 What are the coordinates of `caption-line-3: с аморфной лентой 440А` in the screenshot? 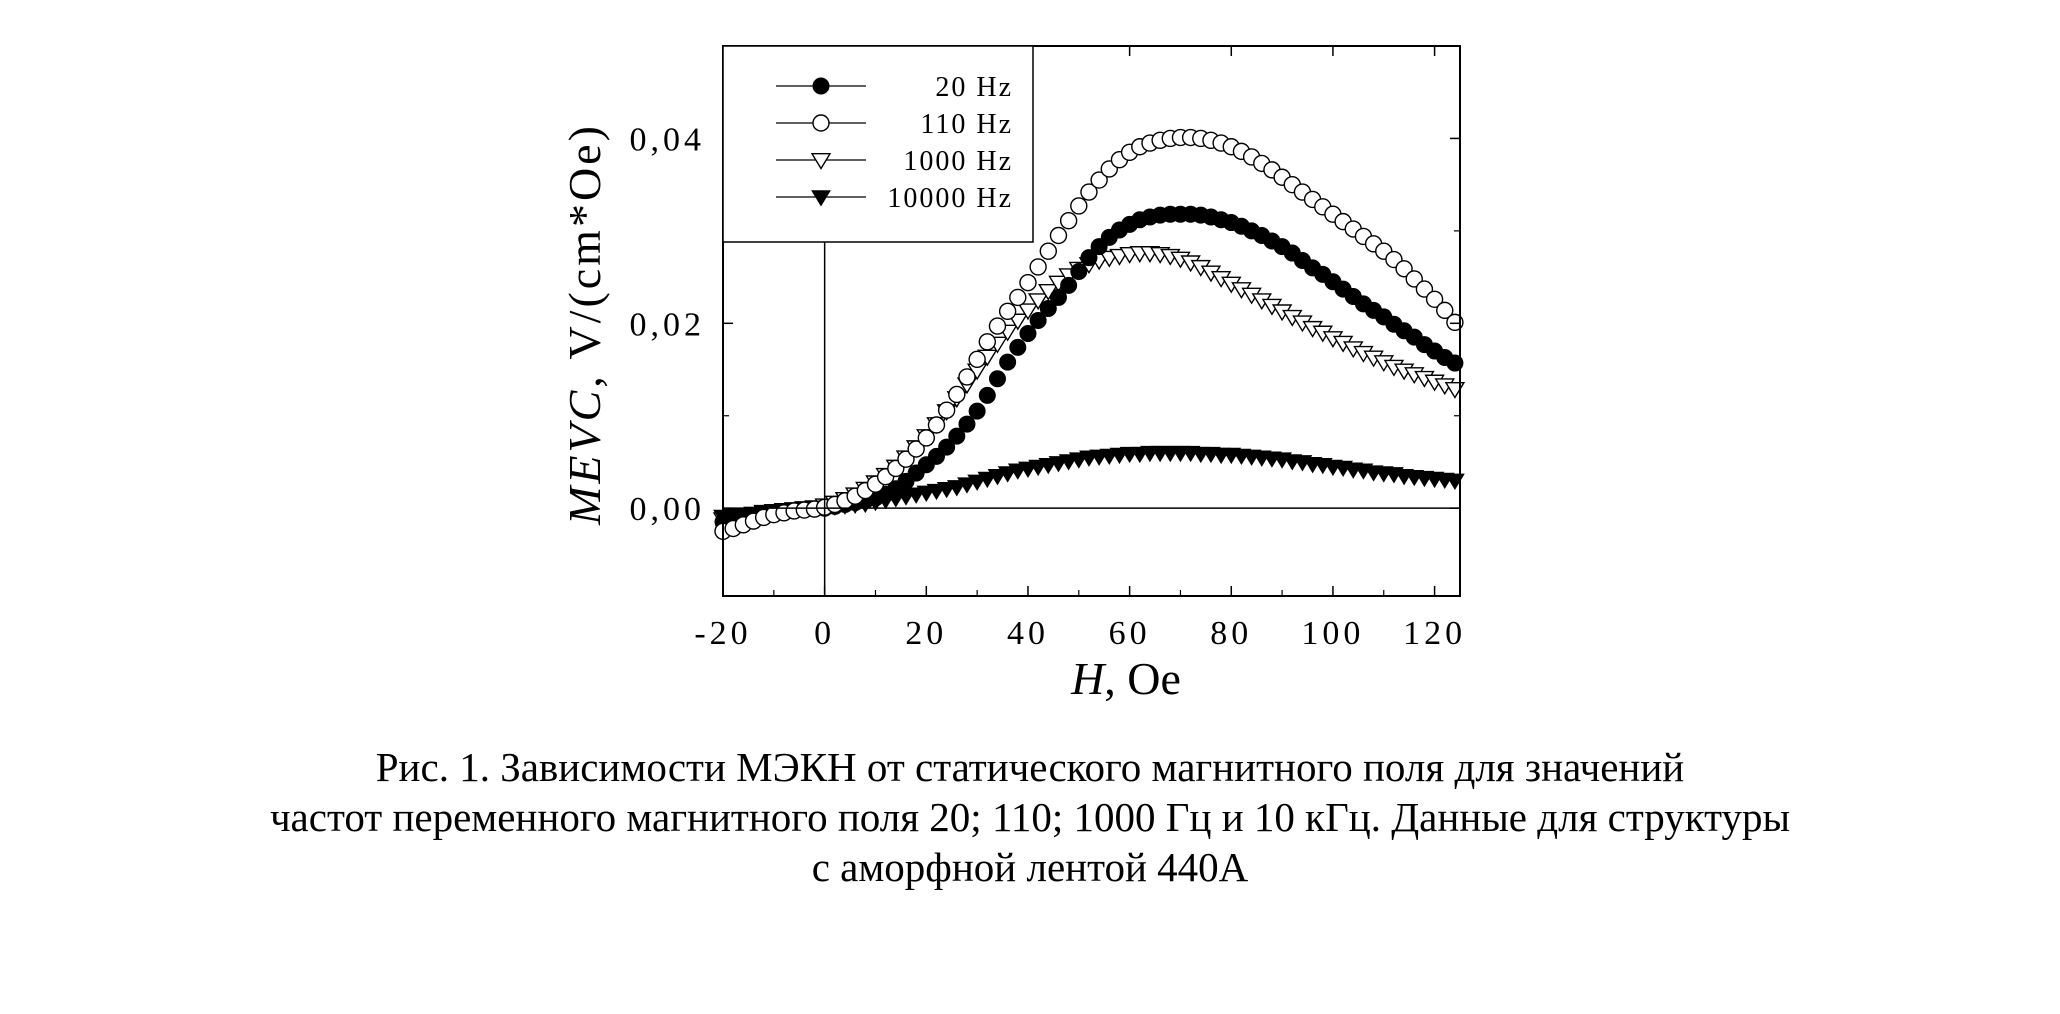 It's located at (1030, 867).